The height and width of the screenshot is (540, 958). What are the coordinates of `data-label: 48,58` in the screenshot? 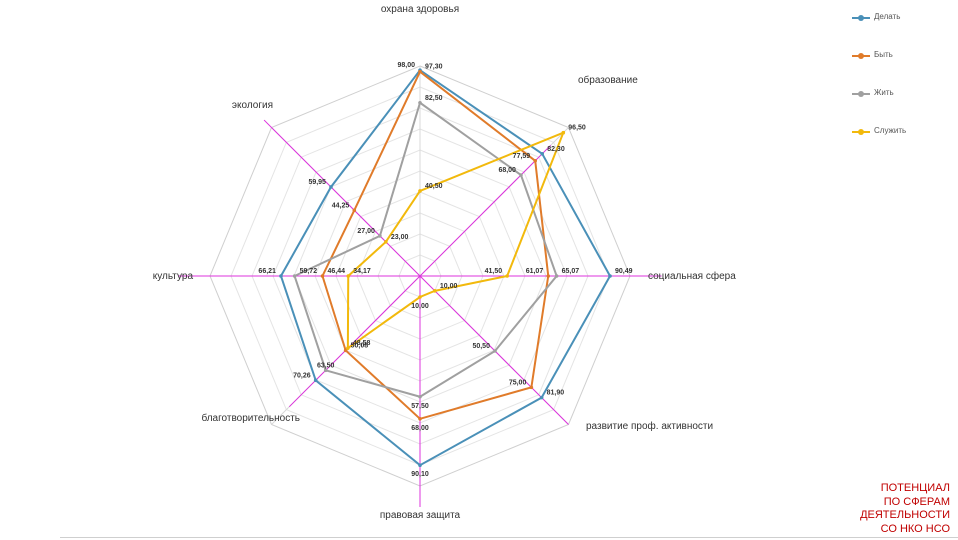 It's located at (362, 343).